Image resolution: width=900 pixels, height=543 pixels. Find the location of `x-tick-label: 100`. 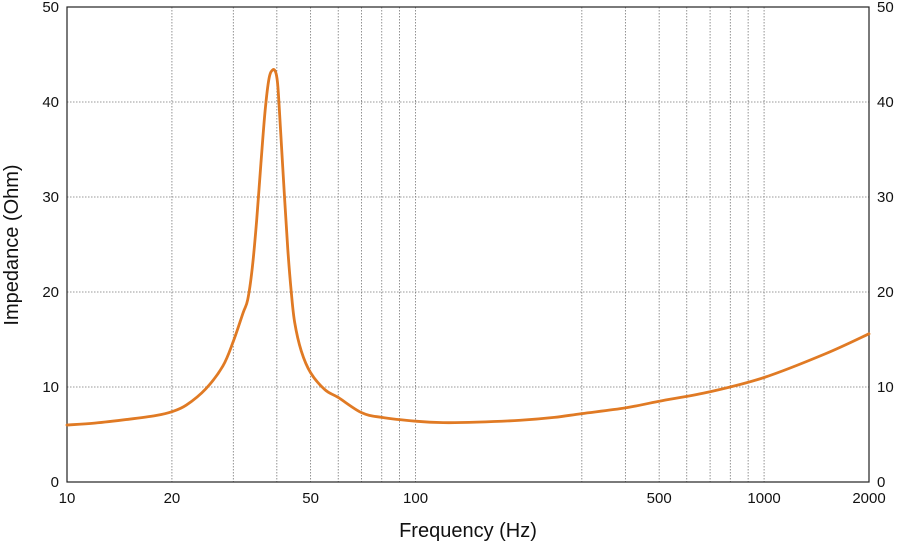

x-tick-label: 100 is located at coordinates (415, 498).